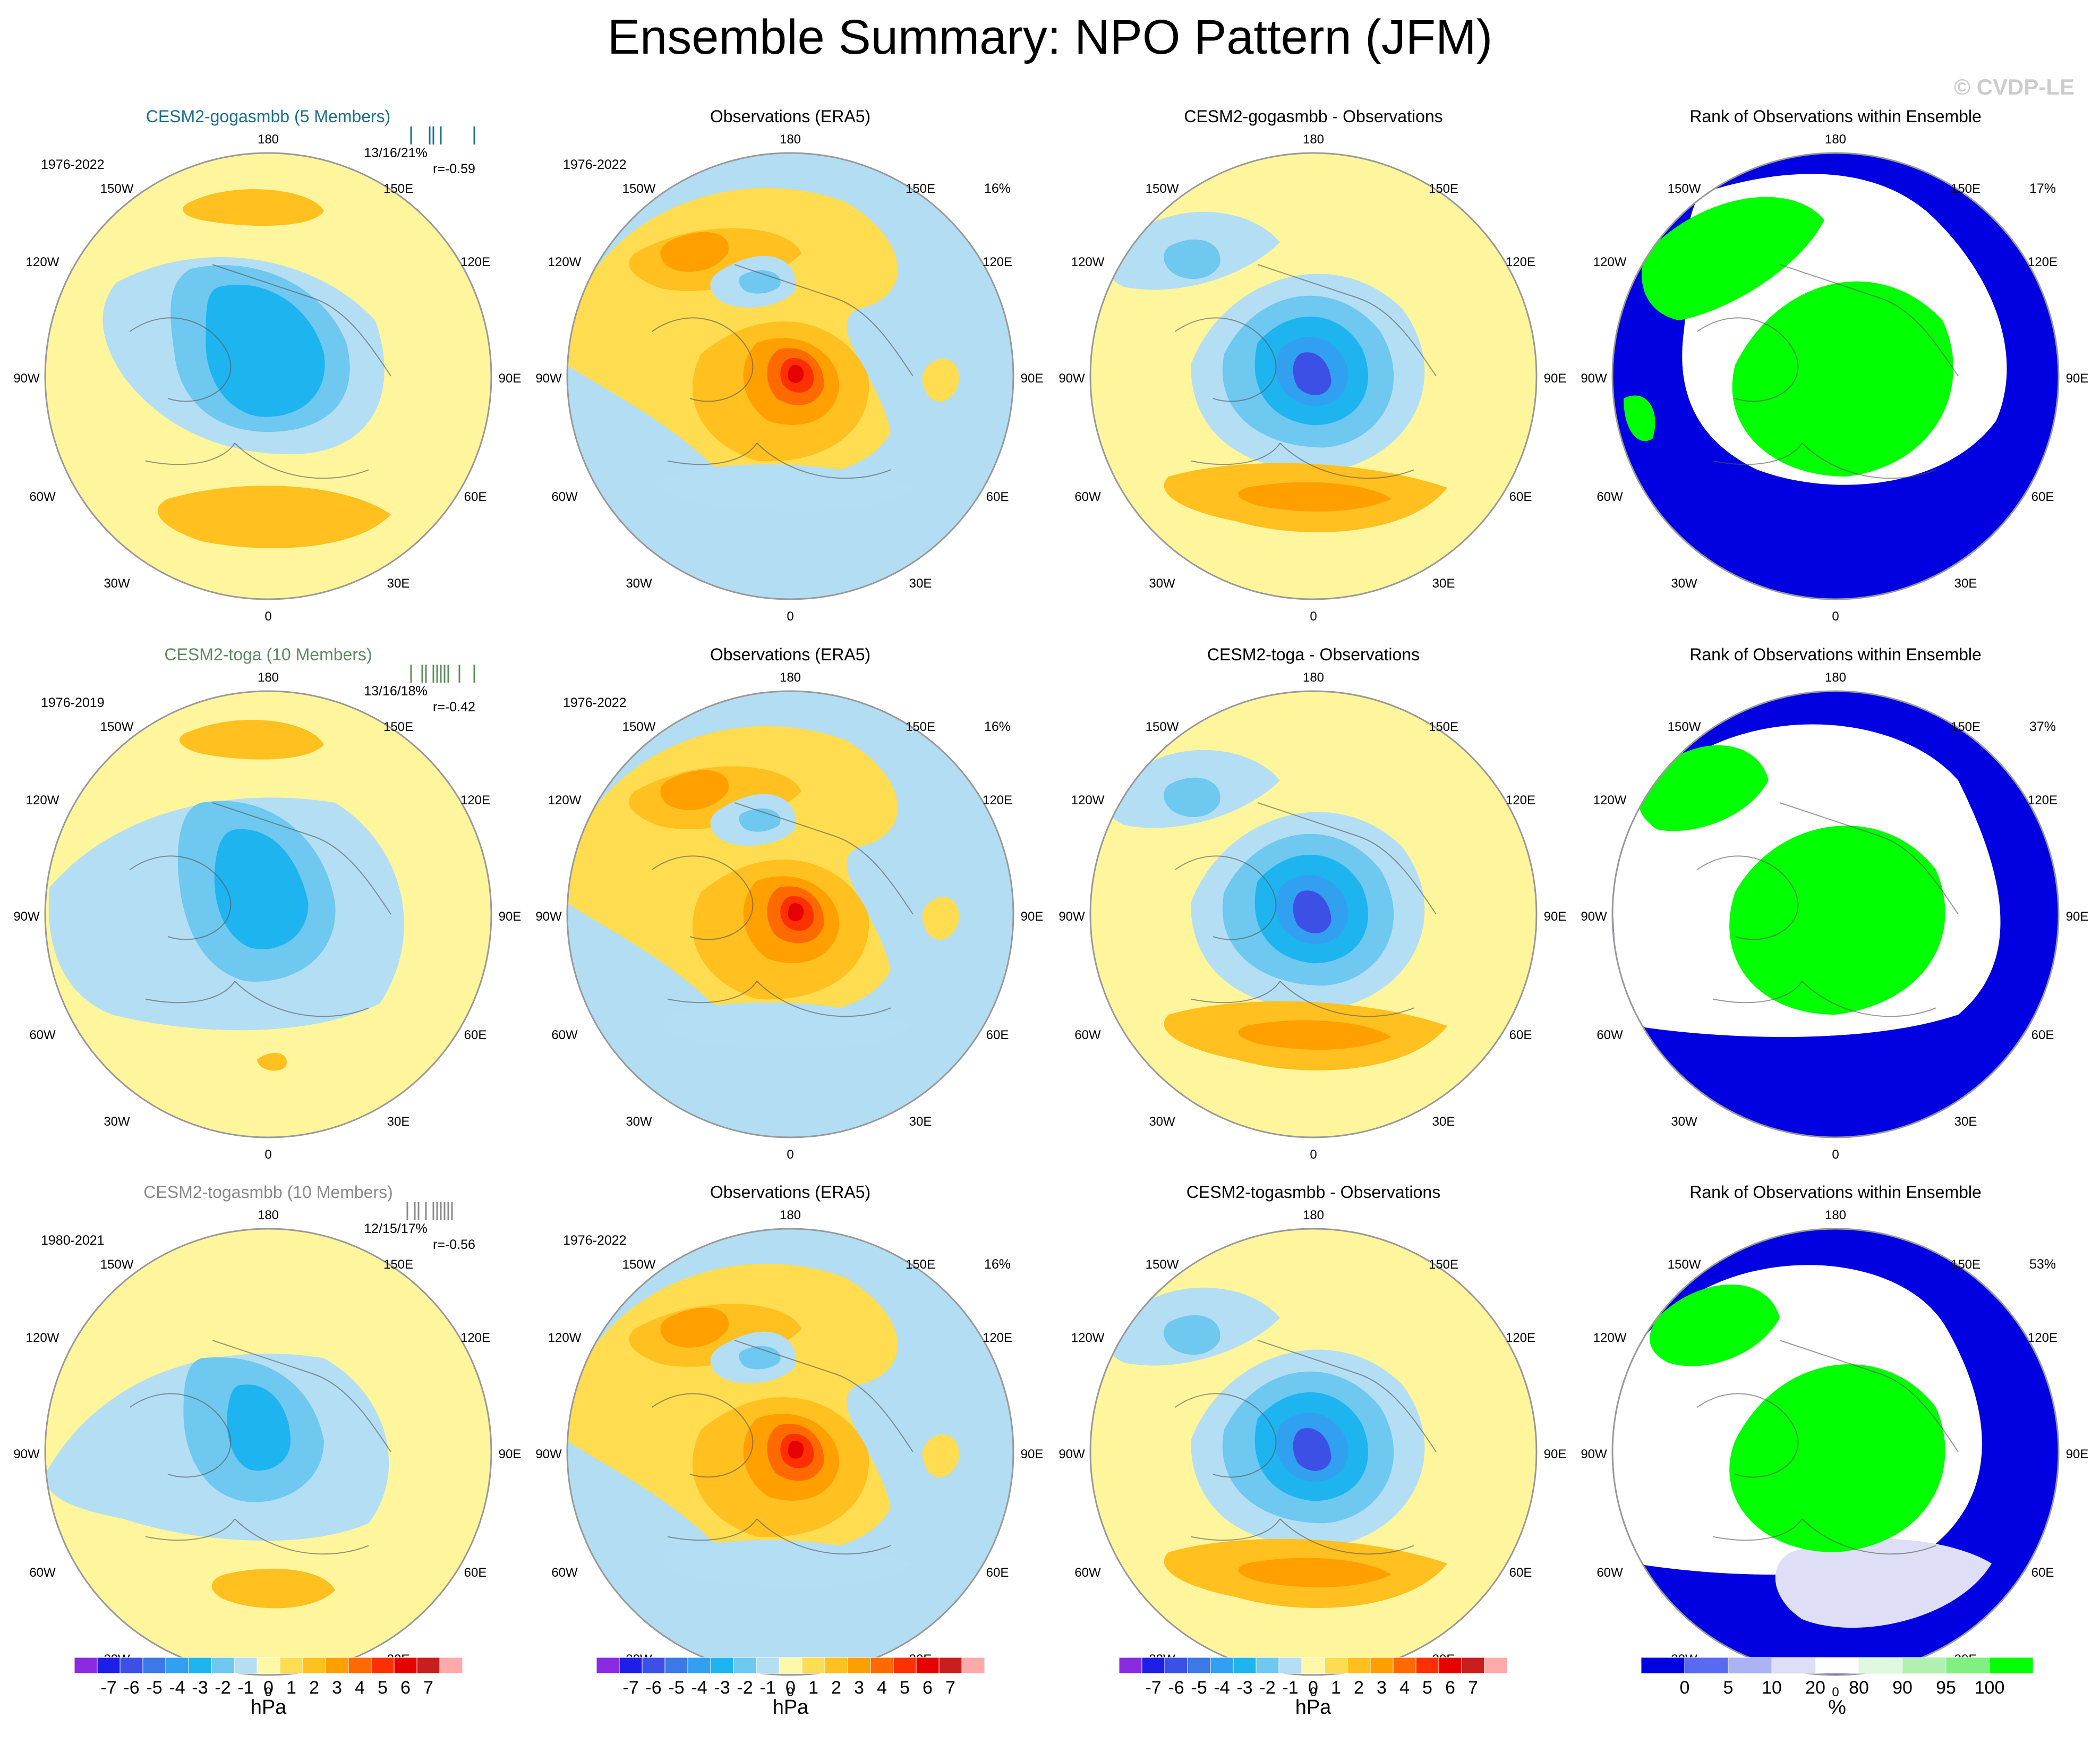  I want to click on panel-title: CESM2-gogasmbb - Observations, so click(1313, 116).